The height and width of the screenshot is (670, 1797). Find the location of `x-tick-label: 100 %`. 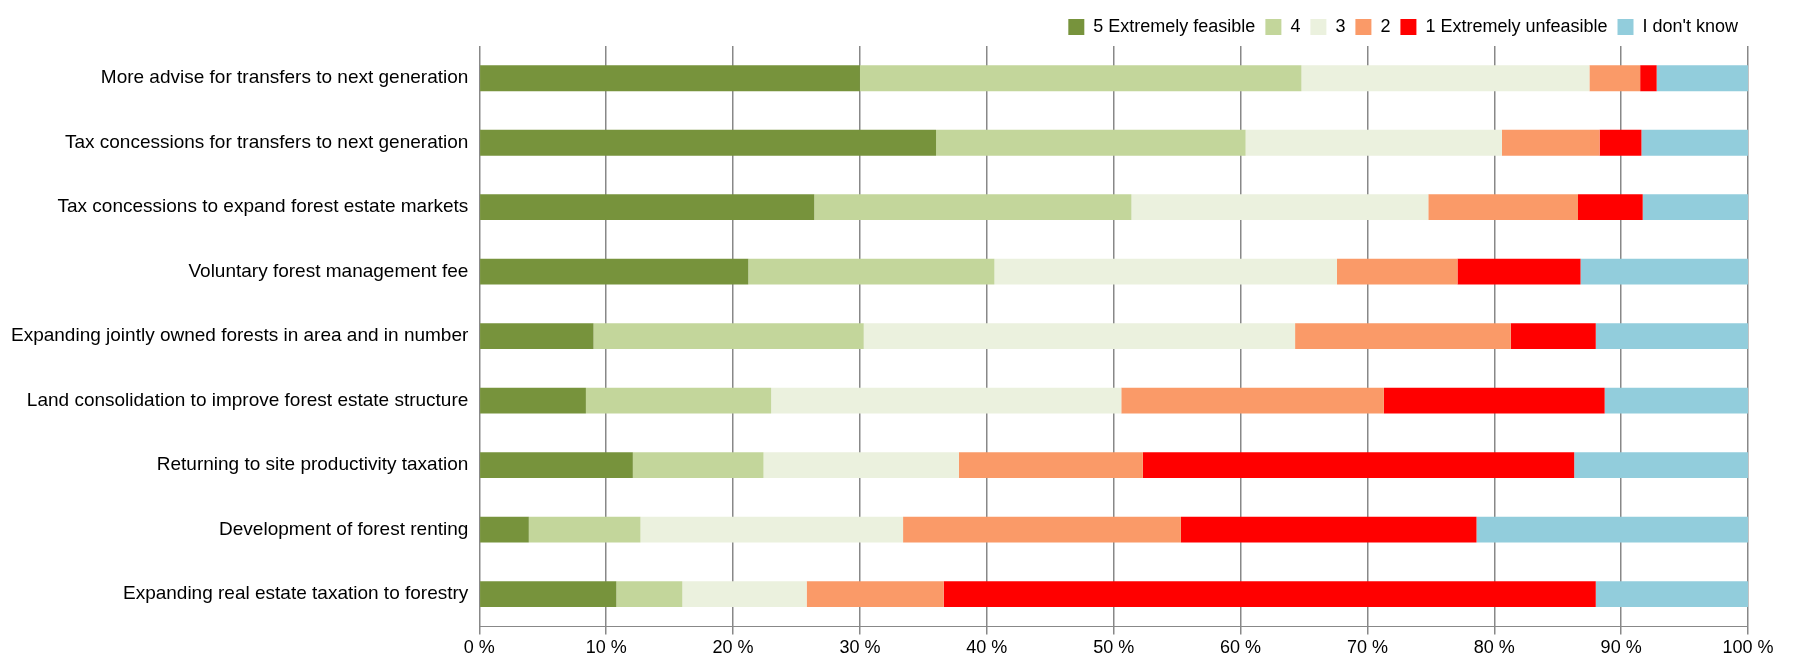

x-tick-label: 100 % is located at coordinates (1748, 647).